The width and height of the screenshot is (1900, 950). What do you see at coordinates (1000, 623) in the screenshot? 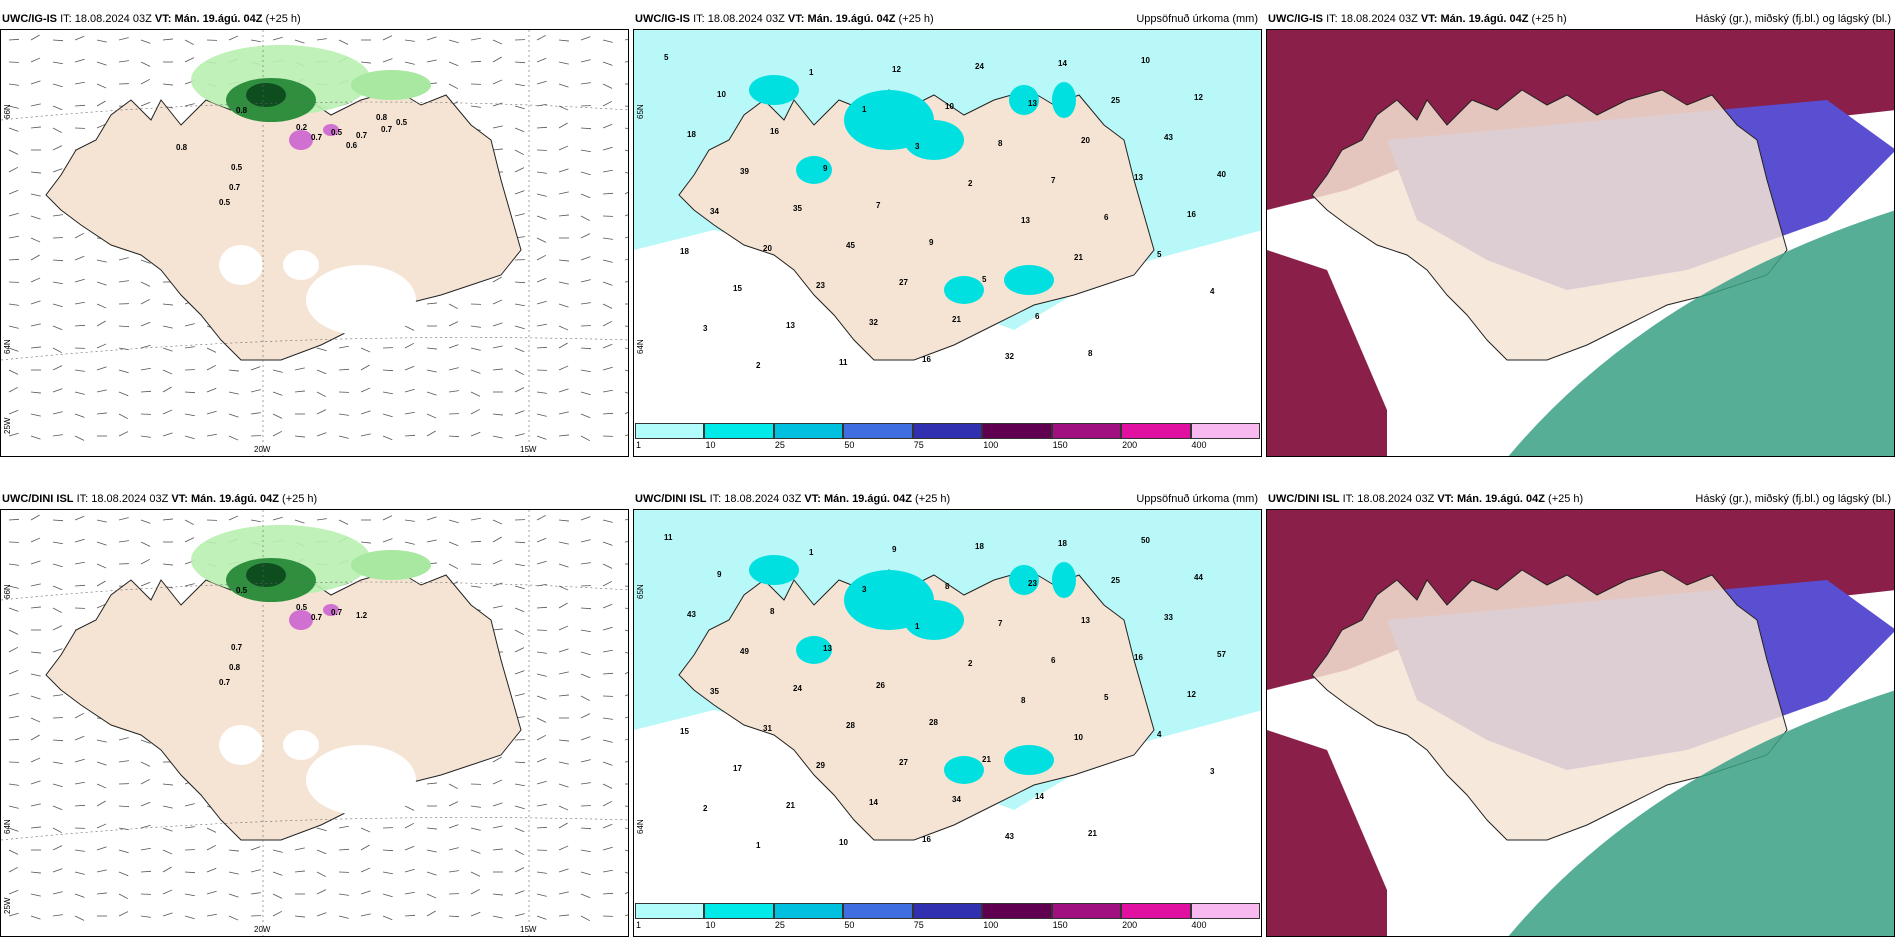
I see `precip-value-label: 7` at bounding box center [1000, 623].